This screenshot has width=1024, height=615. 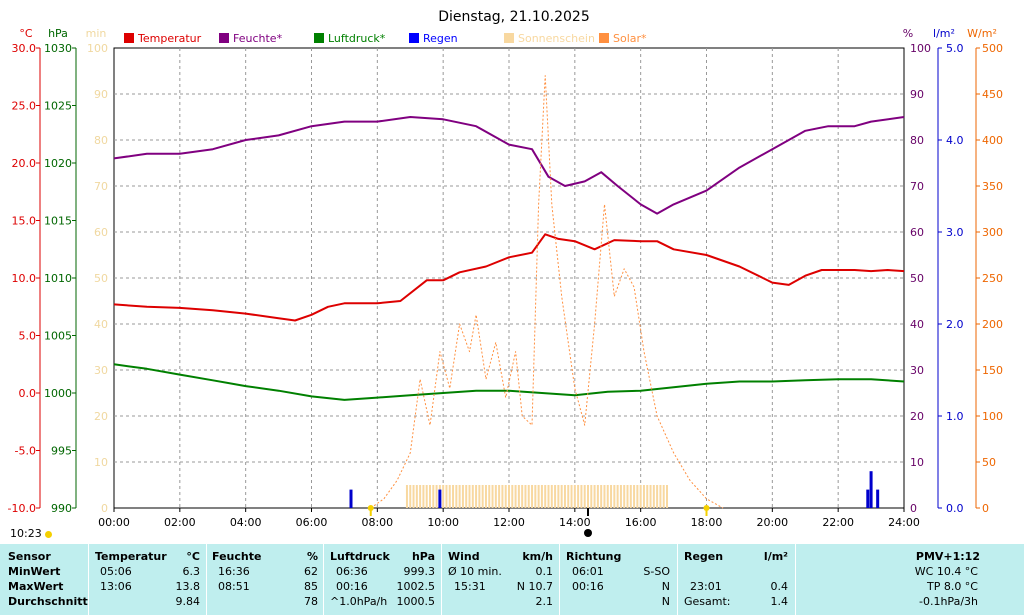 I want to click on axis-label-humidity: 70, so click(x=917, y=186).